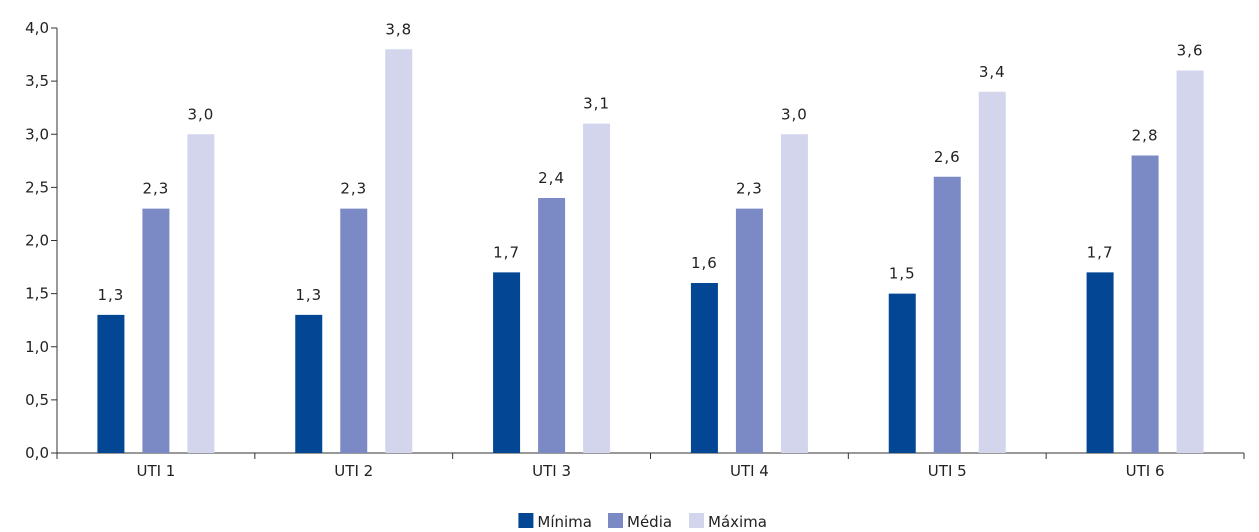 The image size is (1259, 532). I want to click on legend-label-minima: Mínima, so click(564, 522).